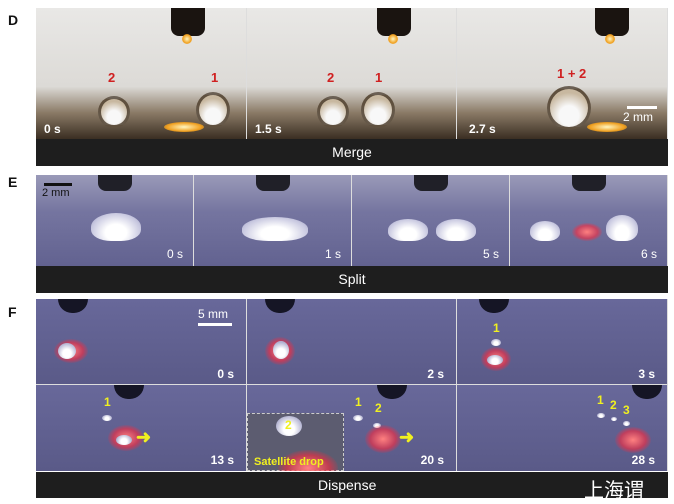 This screenshot has width=674, height=504. Describe the element at coordinates (562, 428) in the screenshot. I see `dispense-frame-6: 1 2 3 28 s` at that location.